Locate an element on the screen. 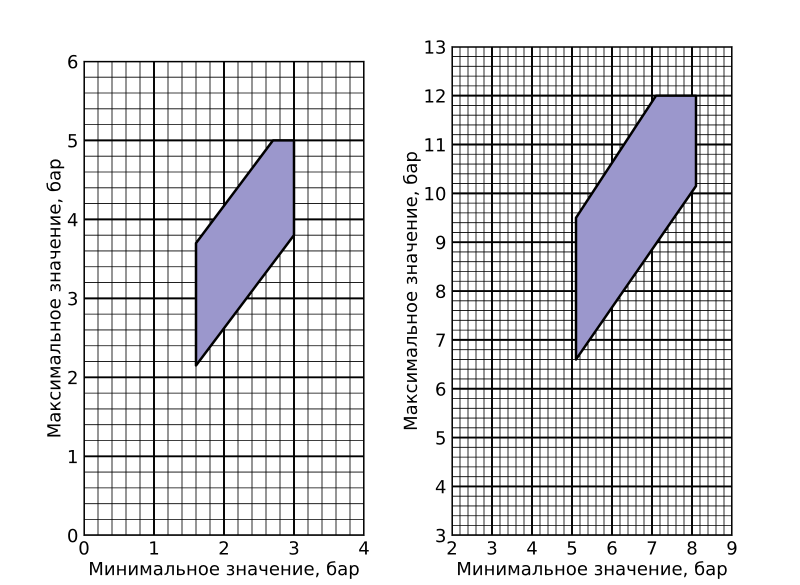  x-tick-label: 9 is located at coordinates (731, 548).